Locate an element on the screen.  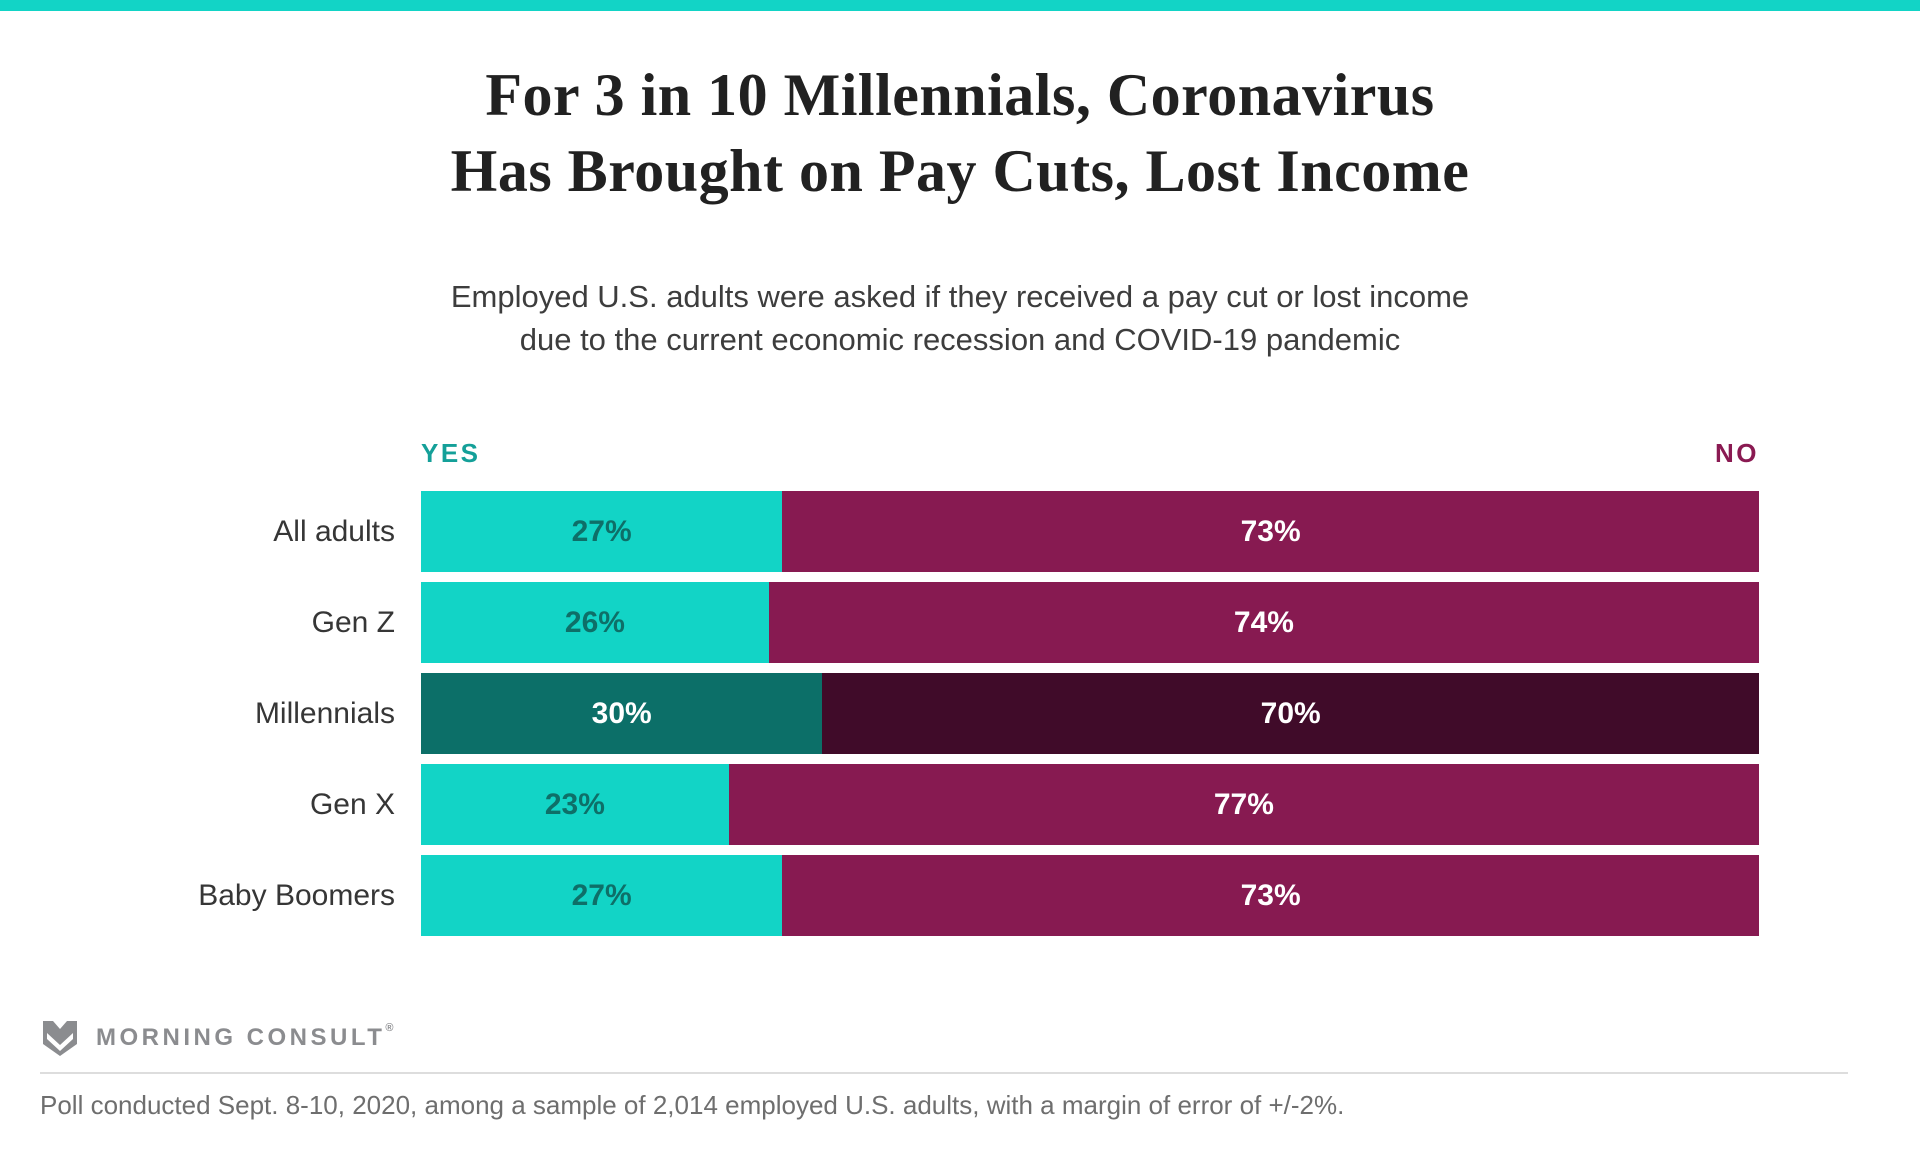
bar-segment-no: 70% is located at coordinates (1290, 713).